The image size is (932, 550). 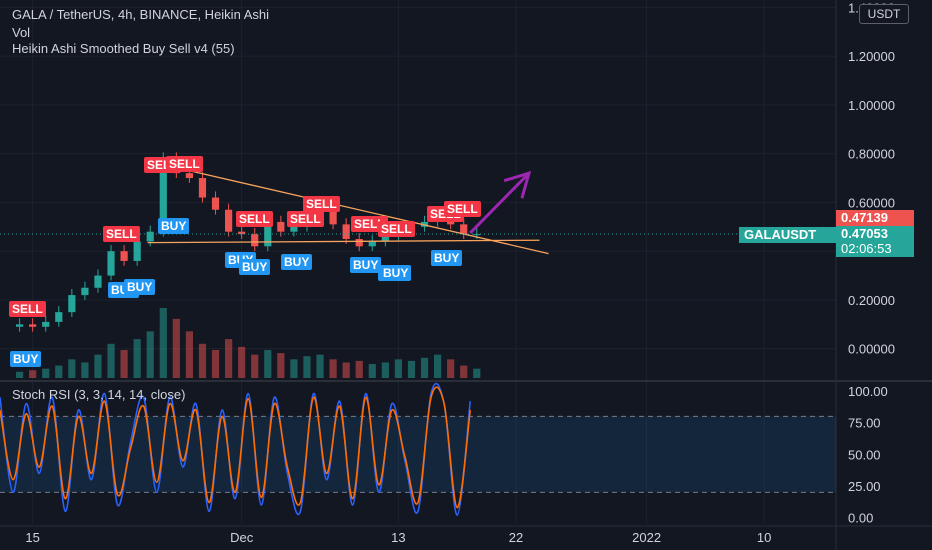 I want to click on stoch-d-line, so click(x=236, y=447).